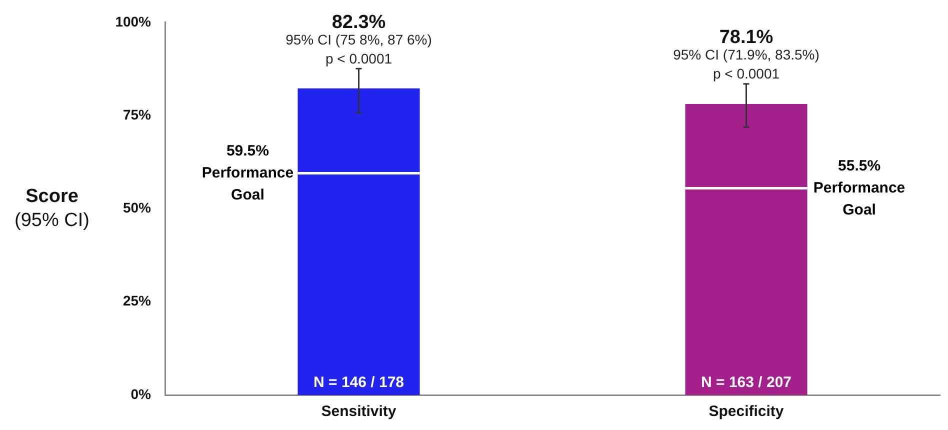 Image resolution: width=948 pixels, height=430 pixels. I want to click on x-tick-label: Specificity, so click(746, 411).